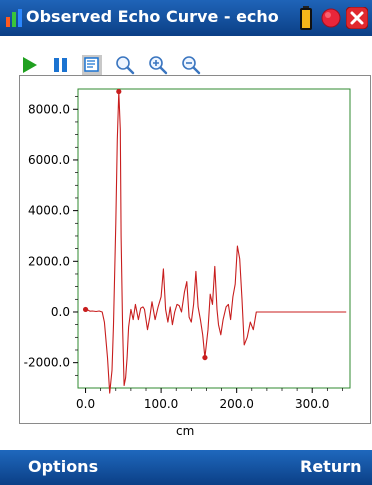 The width and height of the screenshot is (372, 485). I want to click on title-bar: Observed Echo Curve - echo, so click(186, 18).